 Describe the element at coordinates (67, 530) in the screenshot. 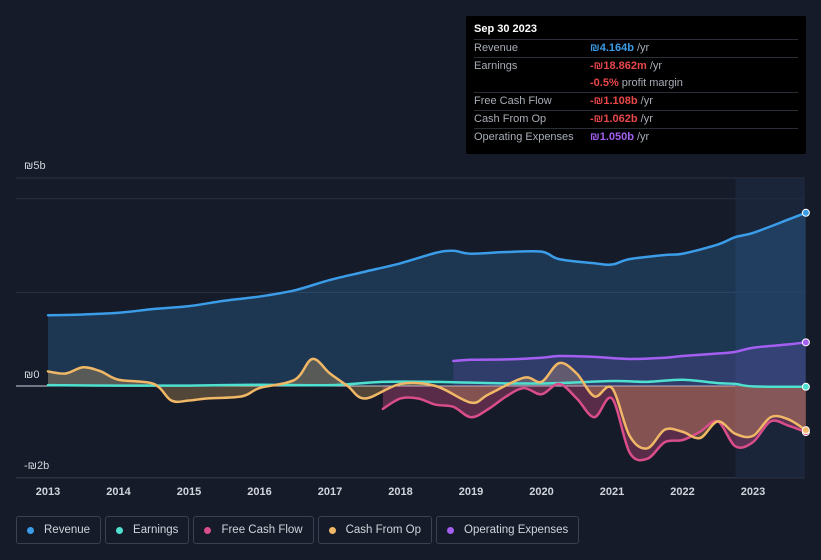

I see `legend-label: Revenue` at that location.